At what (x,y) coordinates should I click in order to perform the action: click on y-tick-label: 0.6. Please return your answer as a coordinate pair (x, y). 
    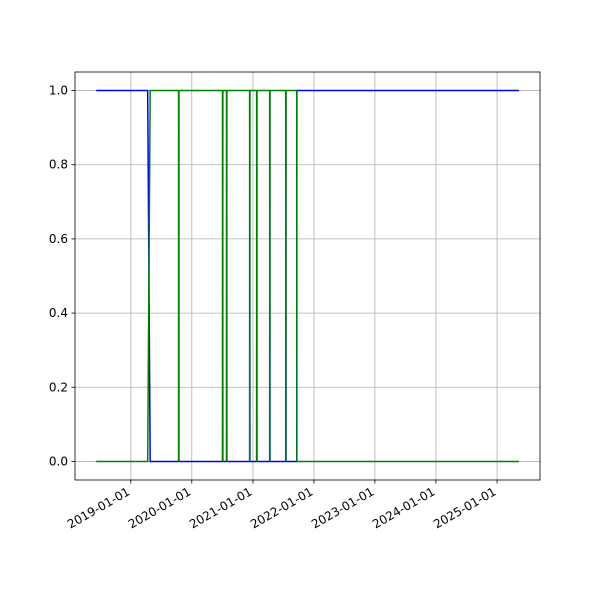
    Looking at the image, I should click on (58, 239).